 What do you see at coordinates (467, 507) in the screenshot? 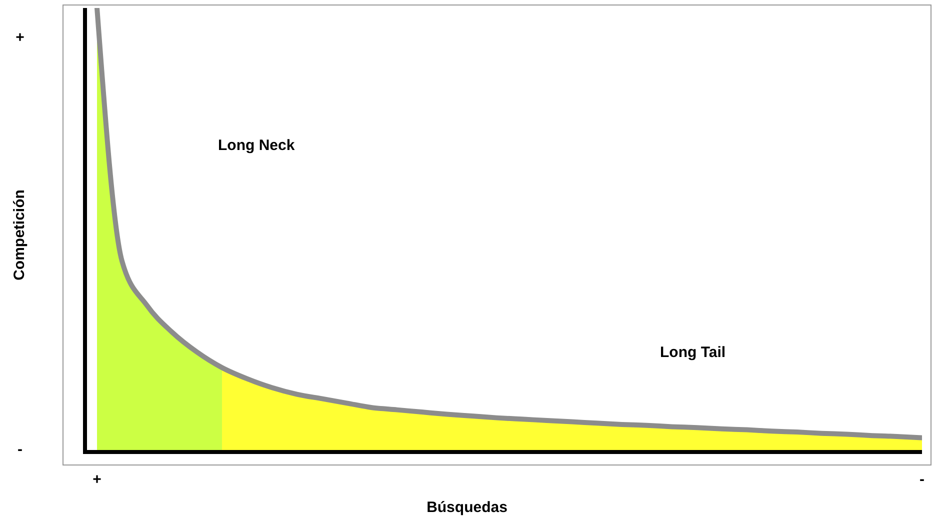
I see `x-axis-title: Búsquedas` at bounding box center [467, 507].